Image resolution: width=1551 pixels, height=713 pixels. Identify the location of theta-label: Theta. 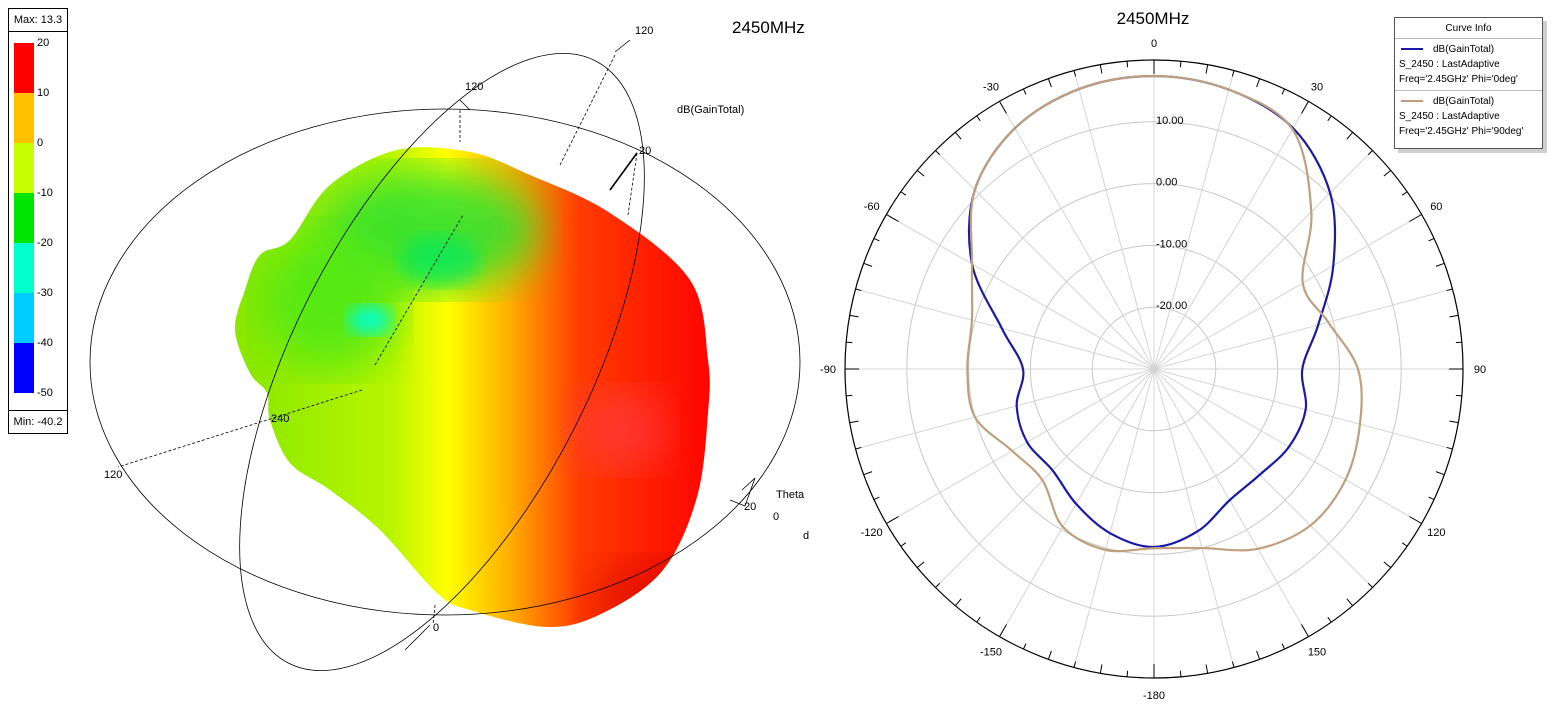
(790, 495).